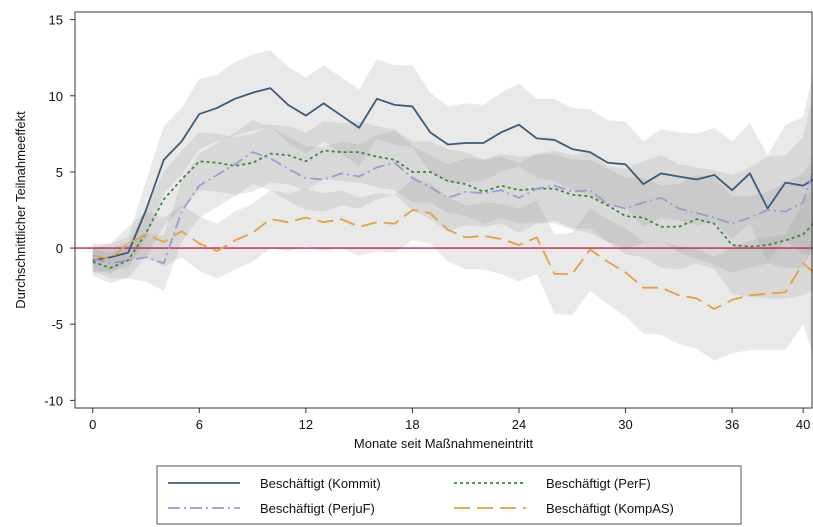 The width and height of the screenshot is (813, 527). What do you see at coordinates (519, 424) in the screenshot?
I see `x-tick-label: 24` at bounding box center [519, 424].